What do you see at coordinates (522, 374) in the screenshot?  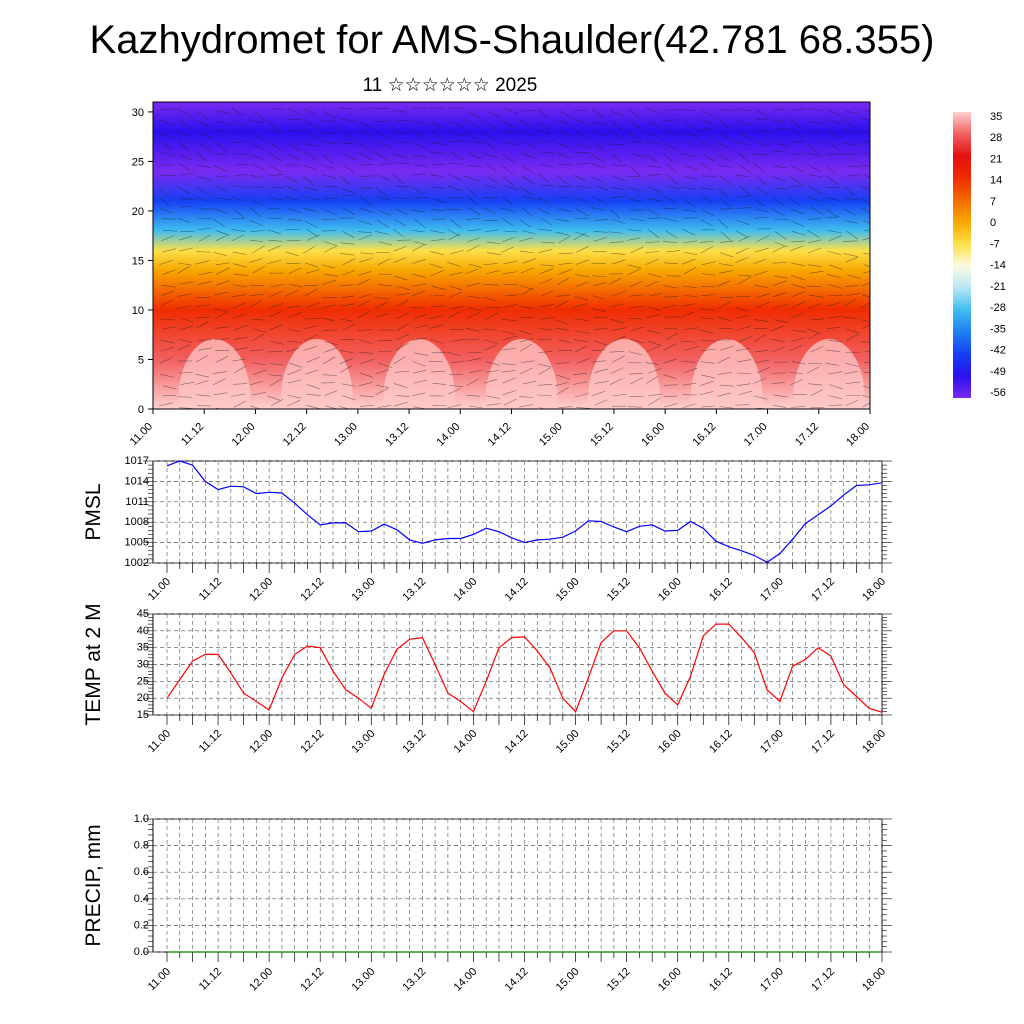 I see `surface-warm-cells` at bounding box center [522, 374].